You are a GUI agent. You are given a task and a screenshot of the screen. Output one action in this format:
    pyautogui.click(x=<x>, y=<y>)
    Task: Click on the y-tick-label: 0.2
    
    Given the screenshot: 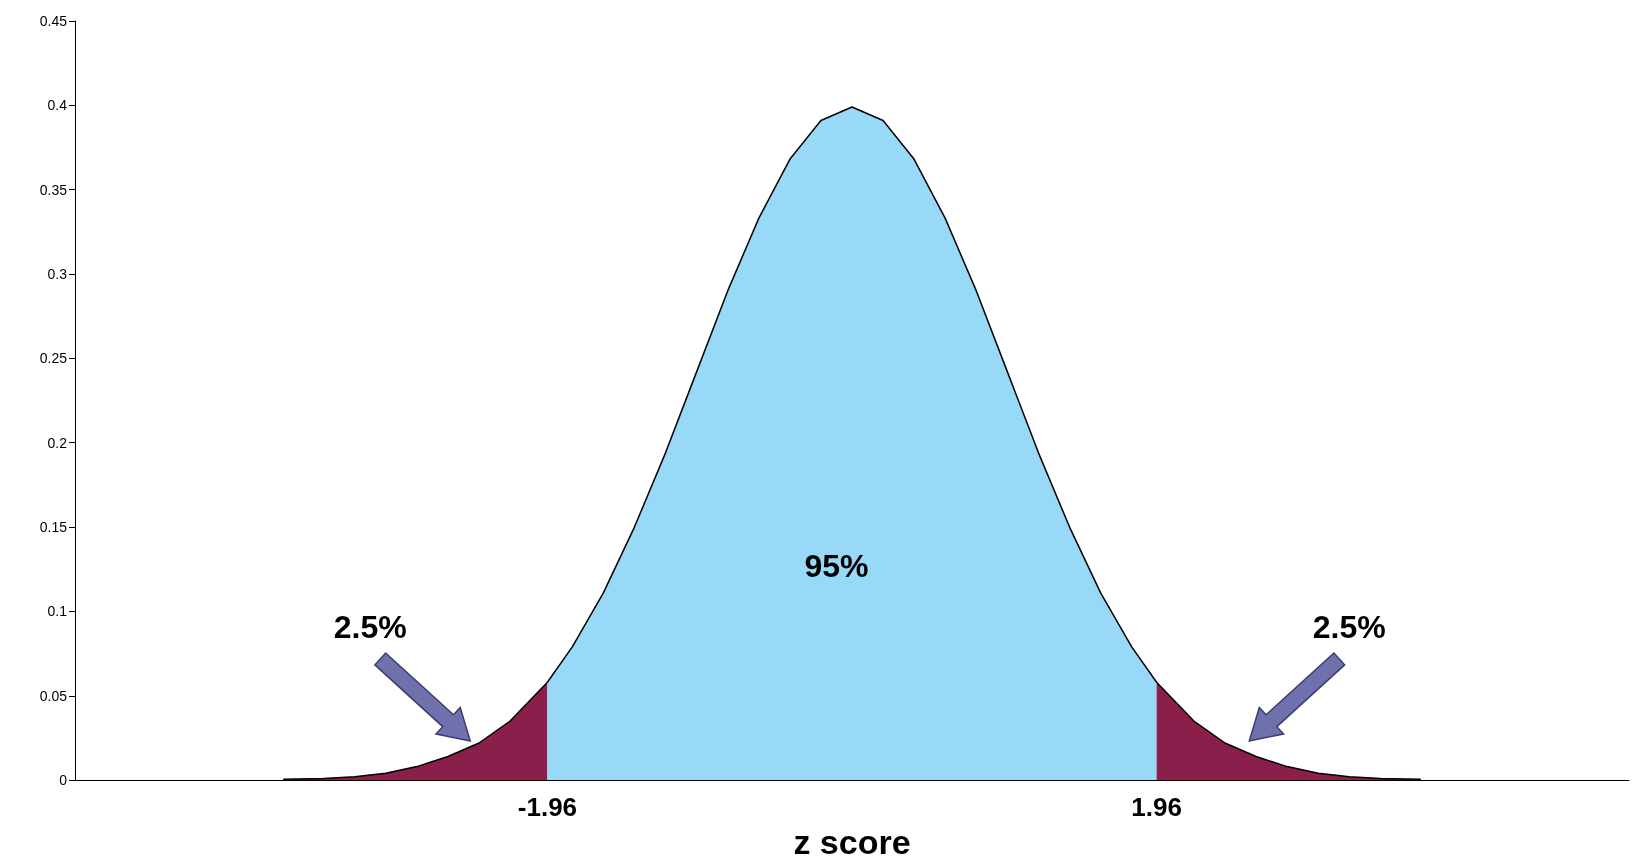 What is the action you would take?
    pyautogui.click(x=57, y=442)
    